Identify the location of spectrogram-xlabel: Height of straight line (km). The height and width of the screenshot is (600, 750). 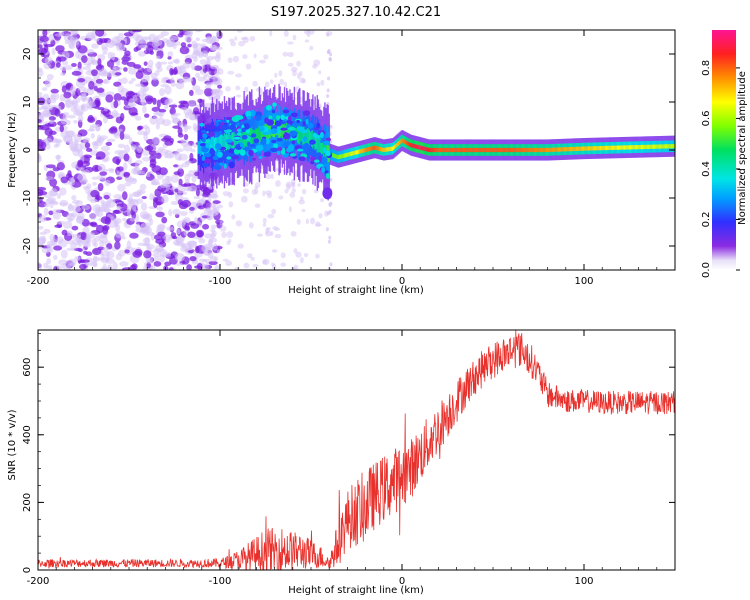
(356, 290).